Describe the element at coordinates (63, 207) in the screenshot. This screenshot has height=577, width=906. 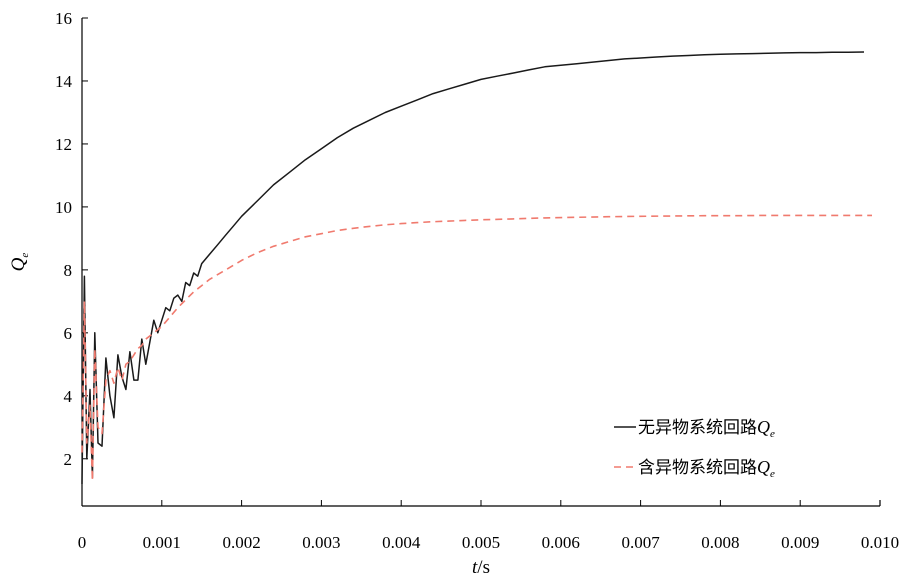
I see `y-tick-label: 10` at that location.